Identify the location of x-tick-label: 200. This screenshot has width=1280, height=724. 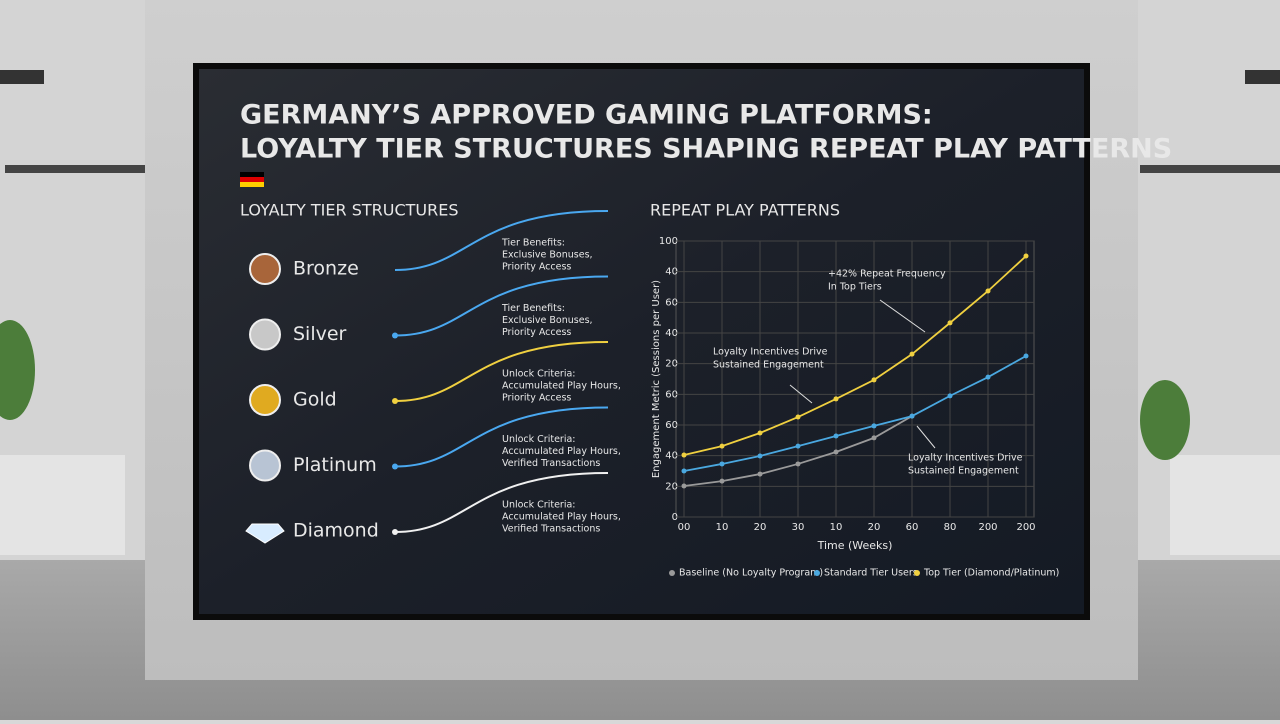
(1025, 527).